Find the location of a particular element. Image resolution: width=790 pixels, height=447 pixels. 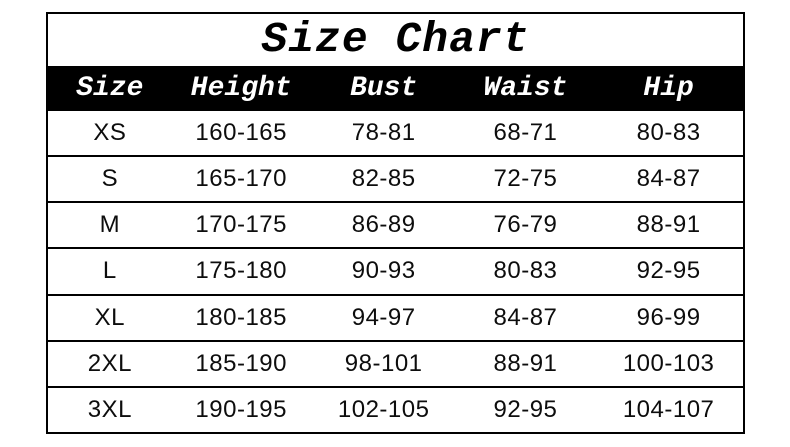

waist-range: 92-95 is located at coordinates (525, 409).